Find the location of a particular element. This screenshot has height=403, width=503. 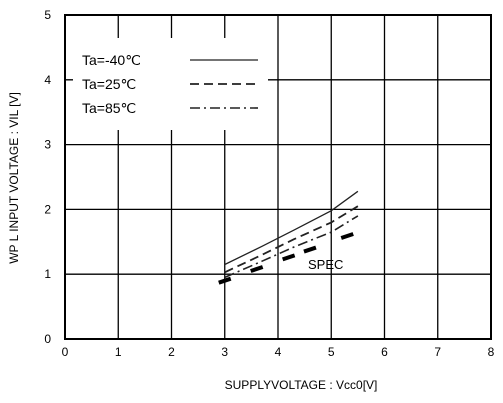

x-tick-labels: 0 1 2 3 4 5 6 7 8 is located at coordinates (278, 352).